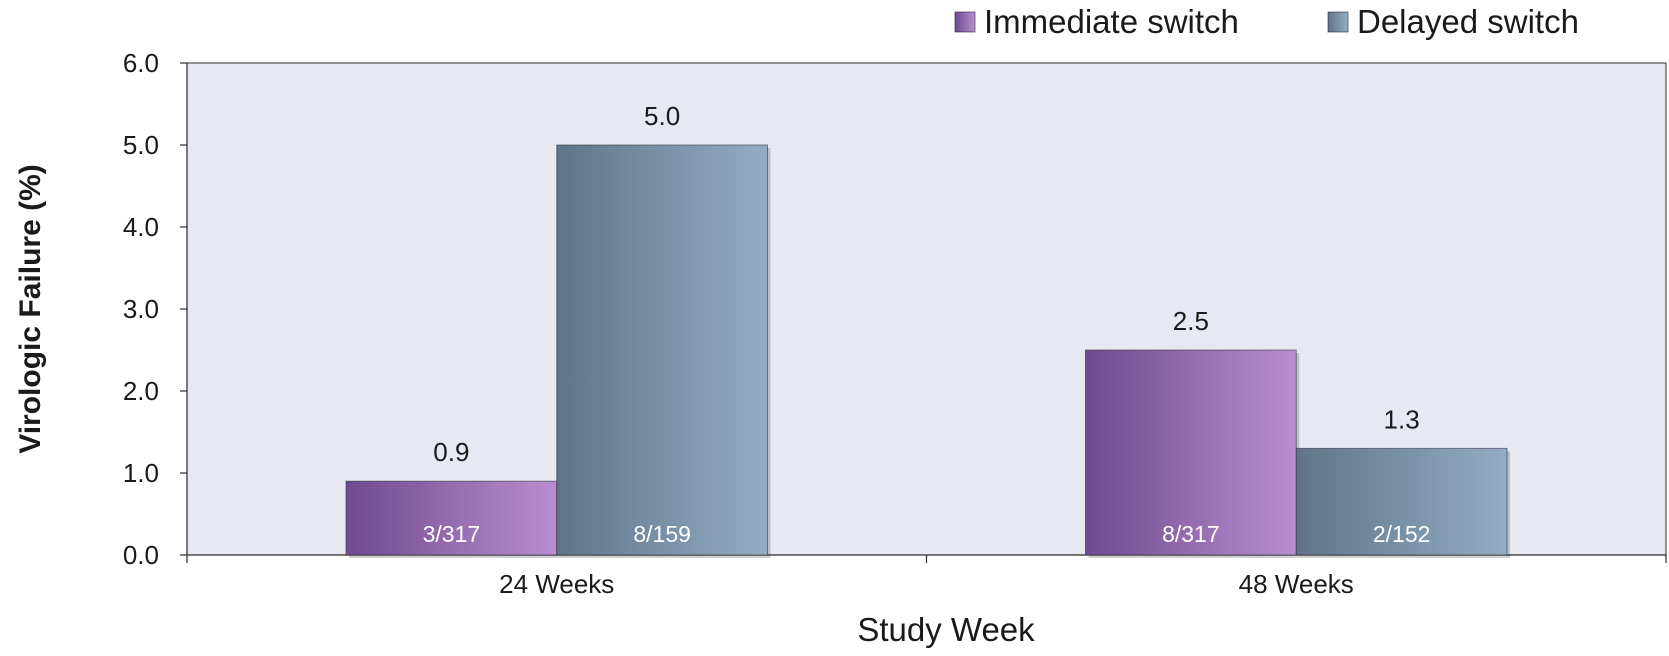 The width and height of the screenshot is (1669, 656). I want to click on y-tick-label: 2.0, so click(141, 391).